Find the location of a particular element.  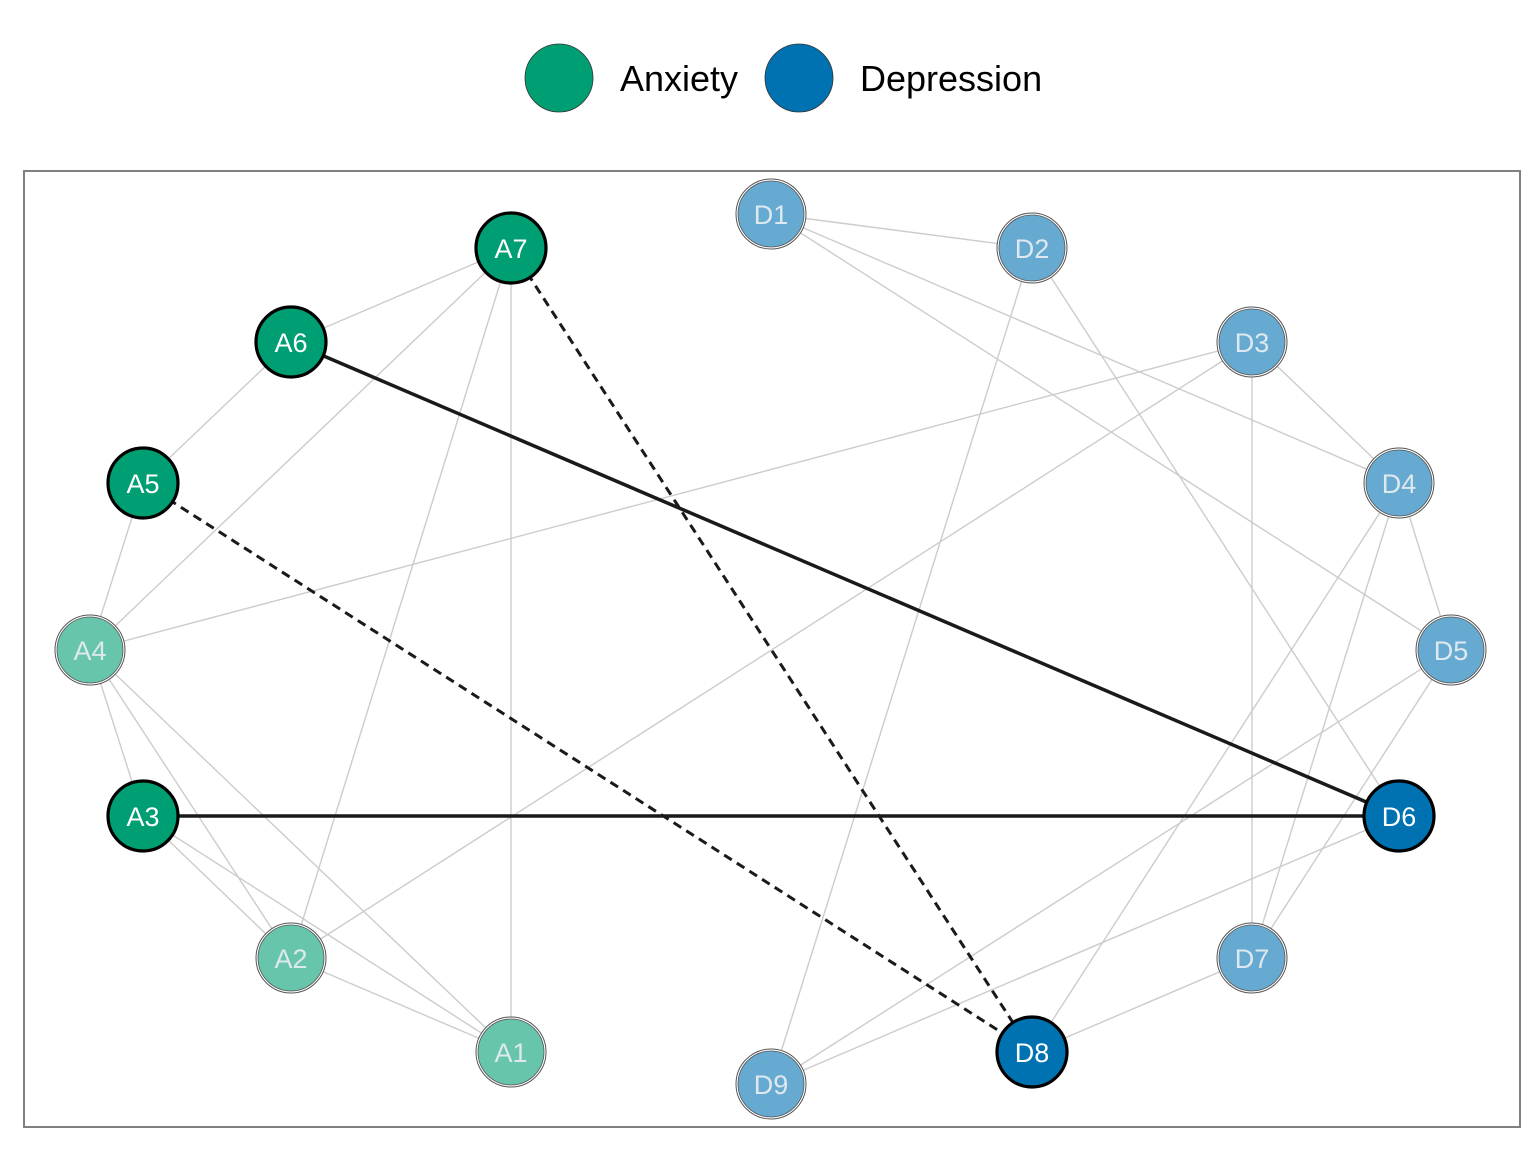

node-a7-label: A7 is located at coordinates (510, 249).